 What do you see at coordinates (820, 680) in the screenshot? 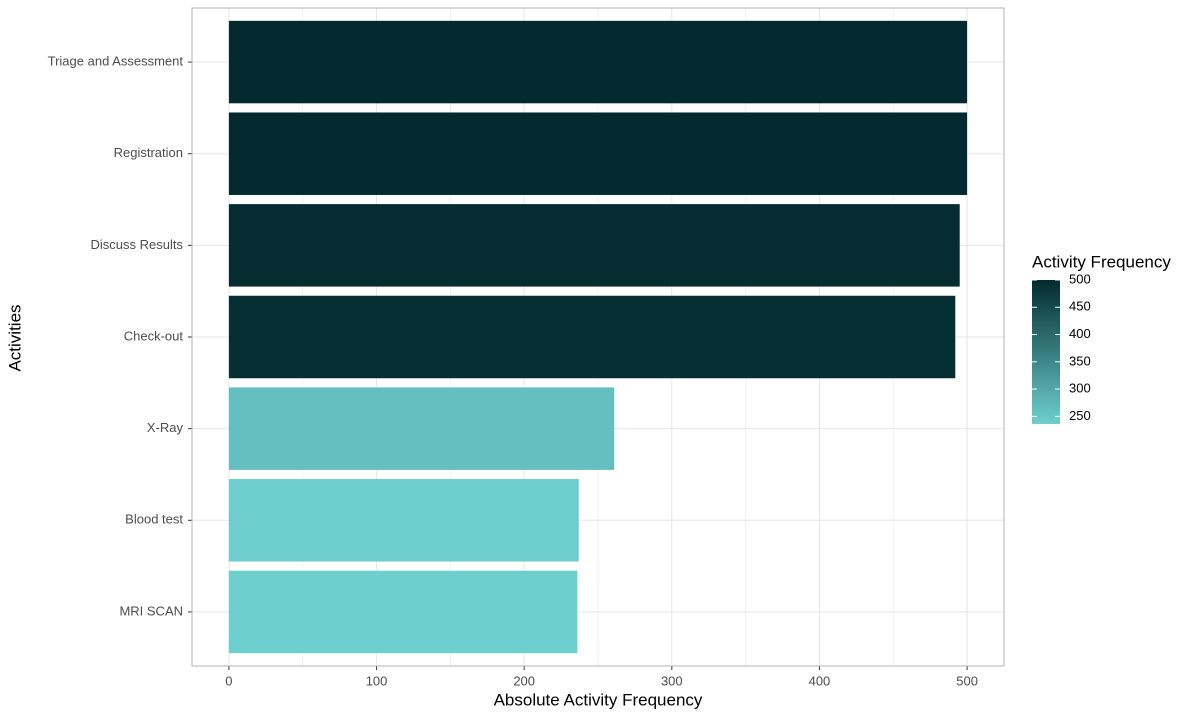
I see `x-tick-label: 400` at bounding box center [820, 680].